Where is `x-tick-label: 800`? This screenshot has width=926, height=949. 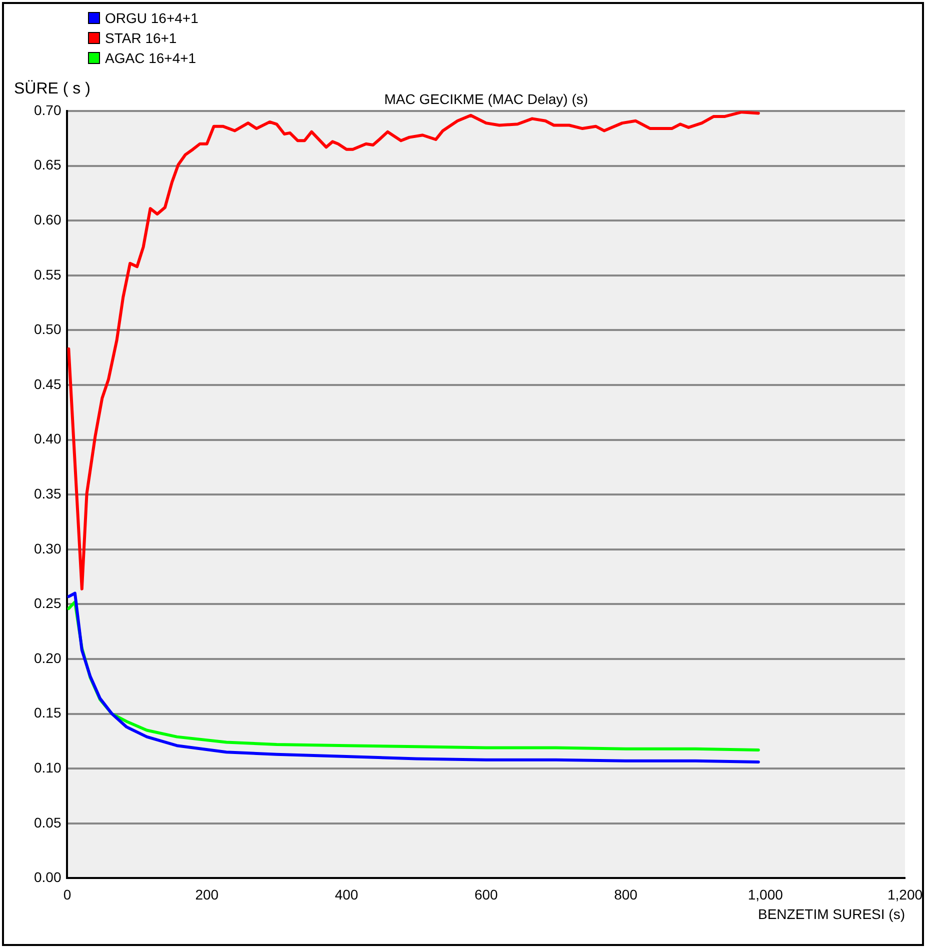 x-tick-label: 800 is located at coordinates (626, 894).